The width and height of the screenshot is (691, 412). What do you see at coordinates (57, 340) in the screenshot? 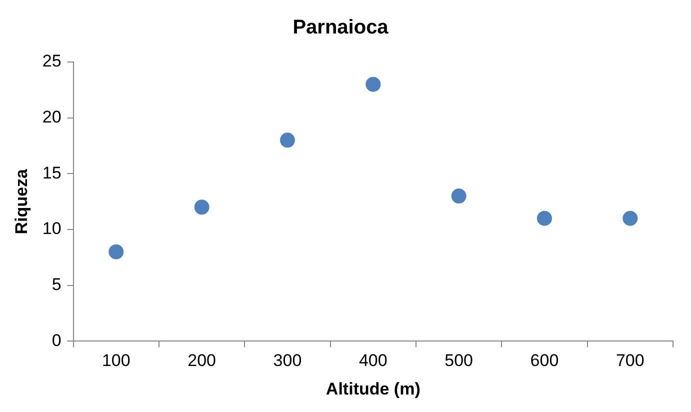
I see `y-tick-label: 0` at bounding box center [57, 340].